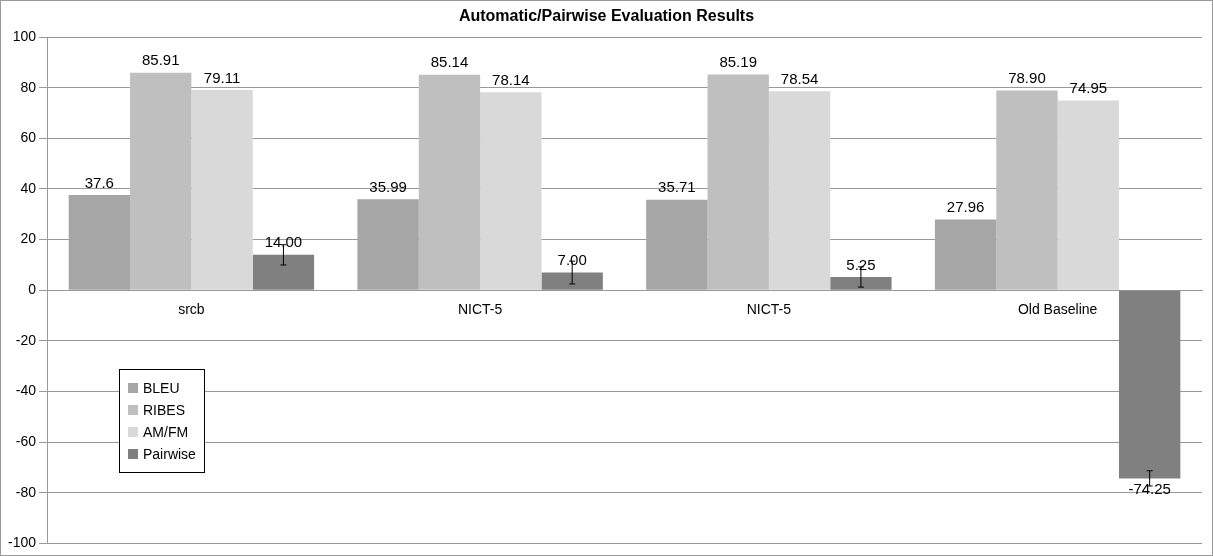  I want to click on y-tick-label: -60, so click(26, 441).